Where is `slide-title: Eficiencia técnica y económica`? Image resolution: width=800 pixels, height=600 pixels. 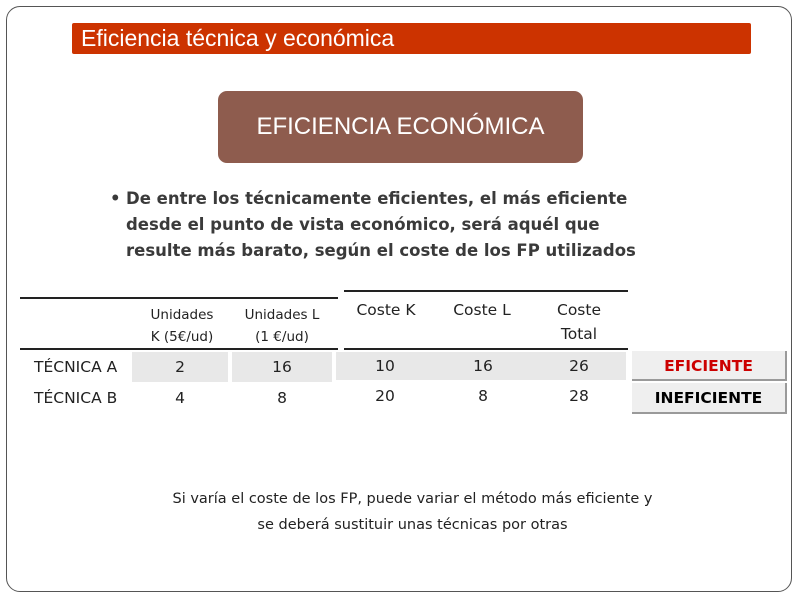 slide-title: Eficiencia técnica y económica is located at coordinates (411, 38).